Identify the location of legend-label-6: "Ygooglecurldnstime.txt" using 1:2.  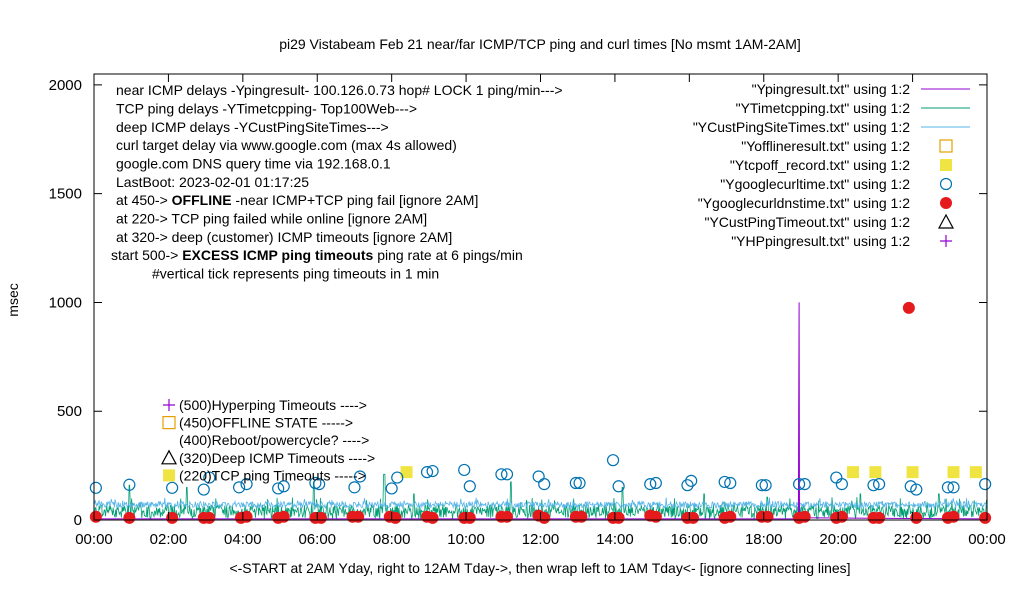
(804, 203).